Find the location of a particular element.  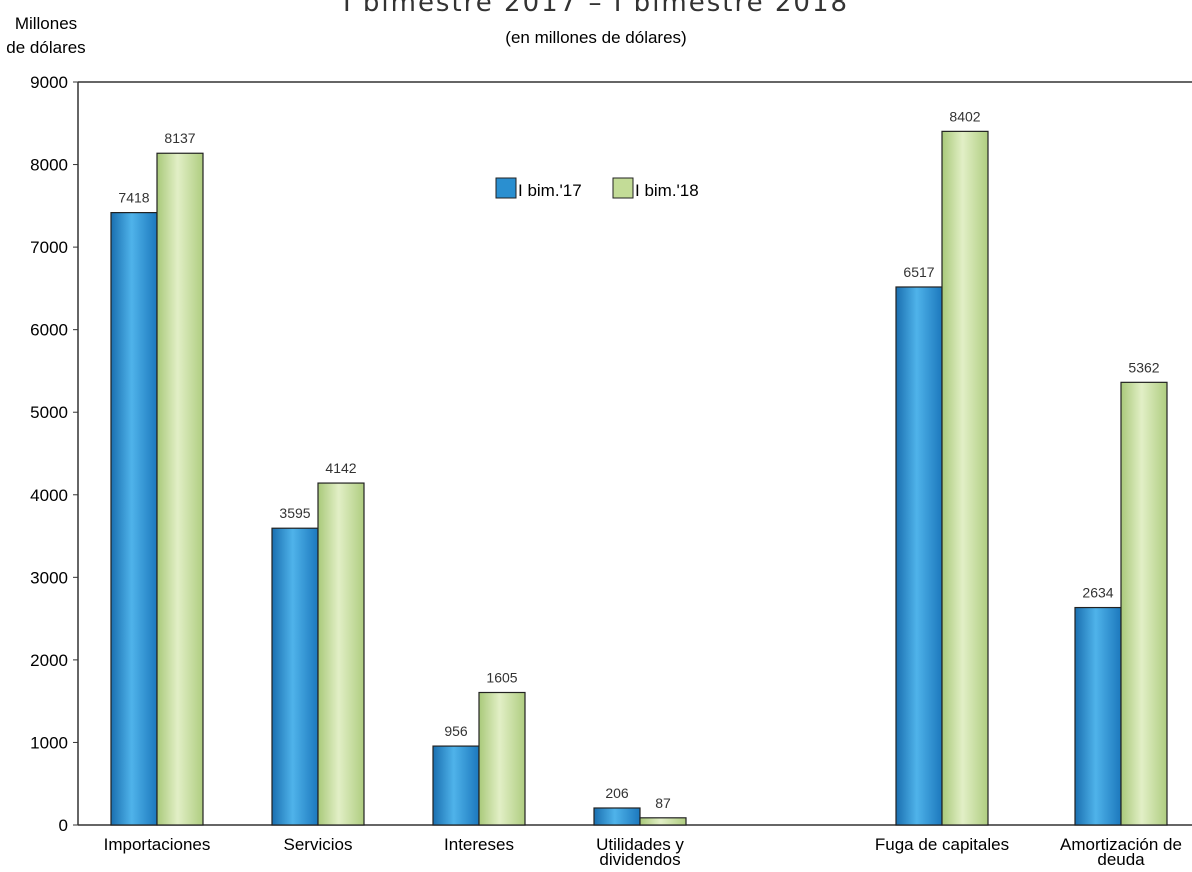

x-tick-label: Importaciones is located at coordinates (157, 844).